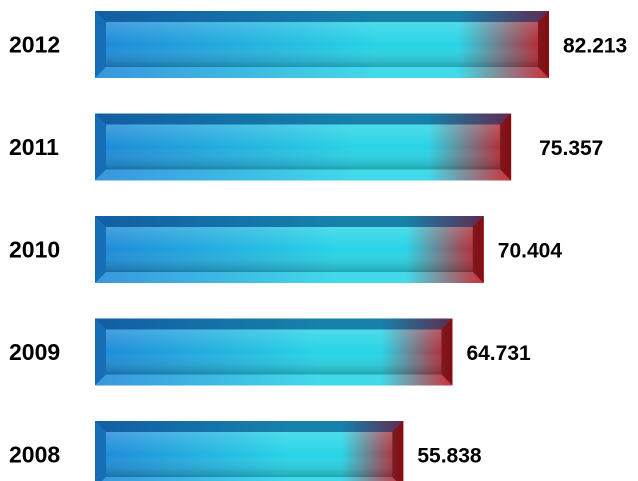  Describe the element at coordinates (34, 45) in the screenshot. I see `category-label: 2012` at that location.